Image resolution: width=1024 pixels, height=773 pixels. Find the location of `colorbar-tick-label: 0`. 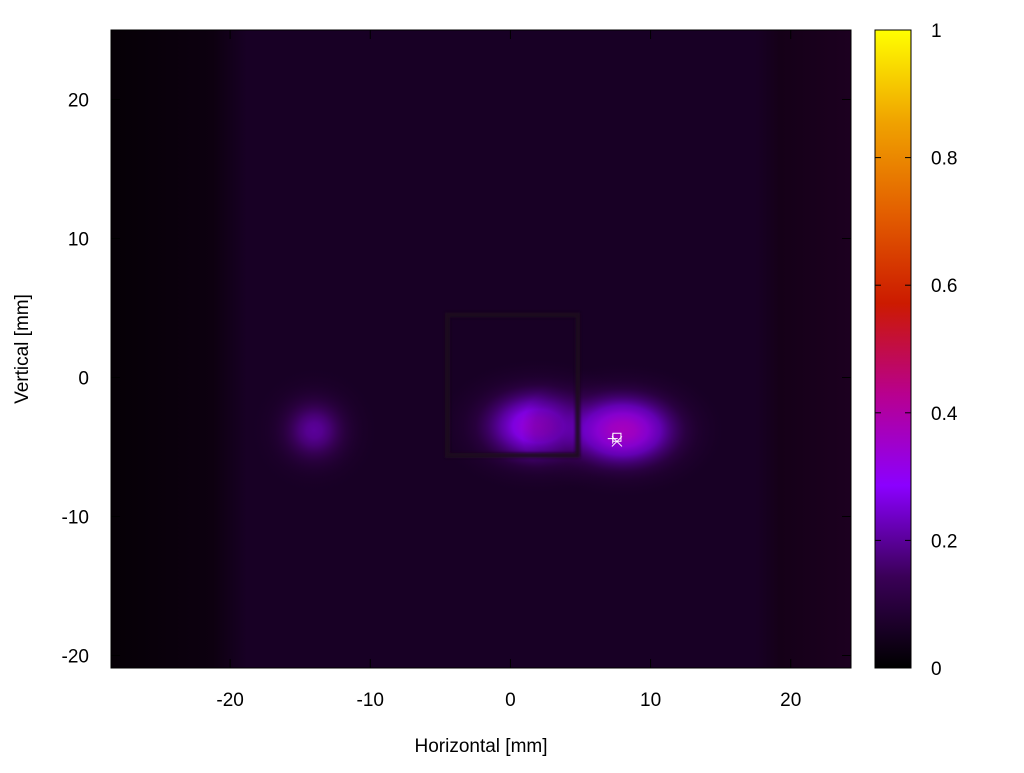

colorbar-tick-label: 0 is located at coordinates (936, 669).